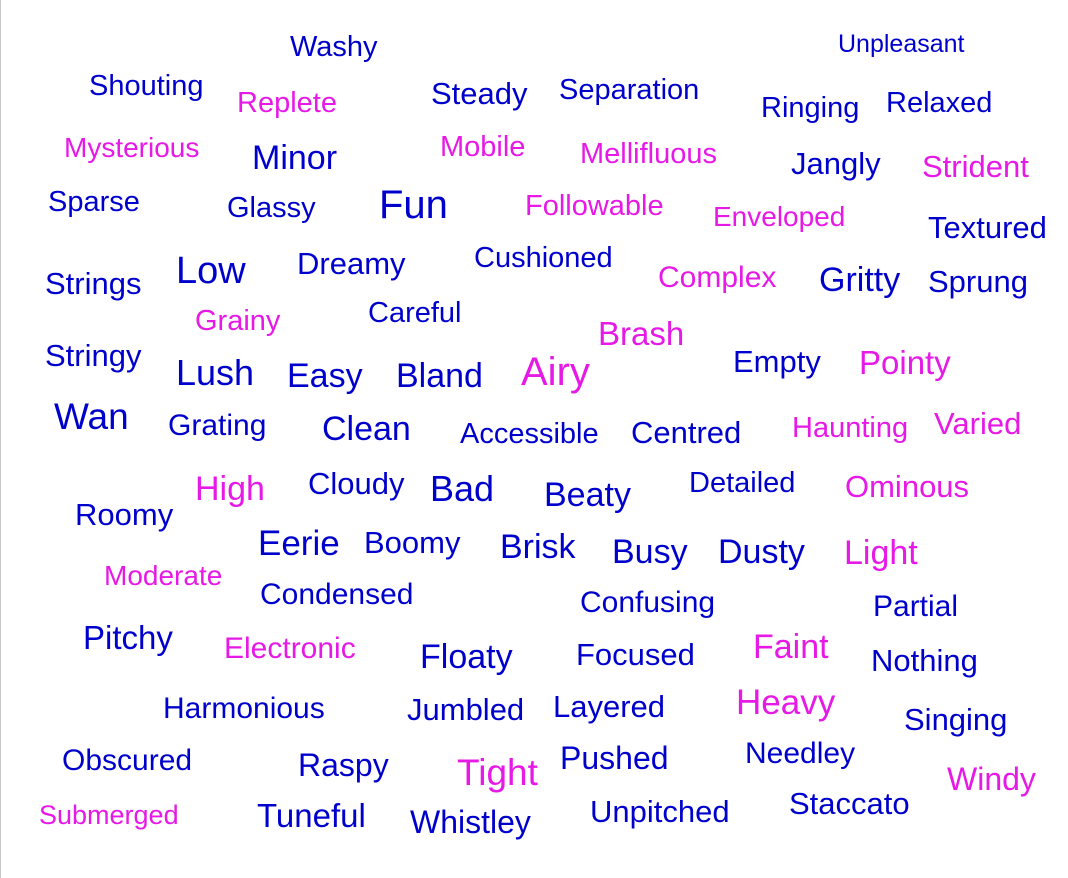 The height and width of the screenshot is (878, 1068). I want to click on cloud-word: Bland, so click(439, 376).